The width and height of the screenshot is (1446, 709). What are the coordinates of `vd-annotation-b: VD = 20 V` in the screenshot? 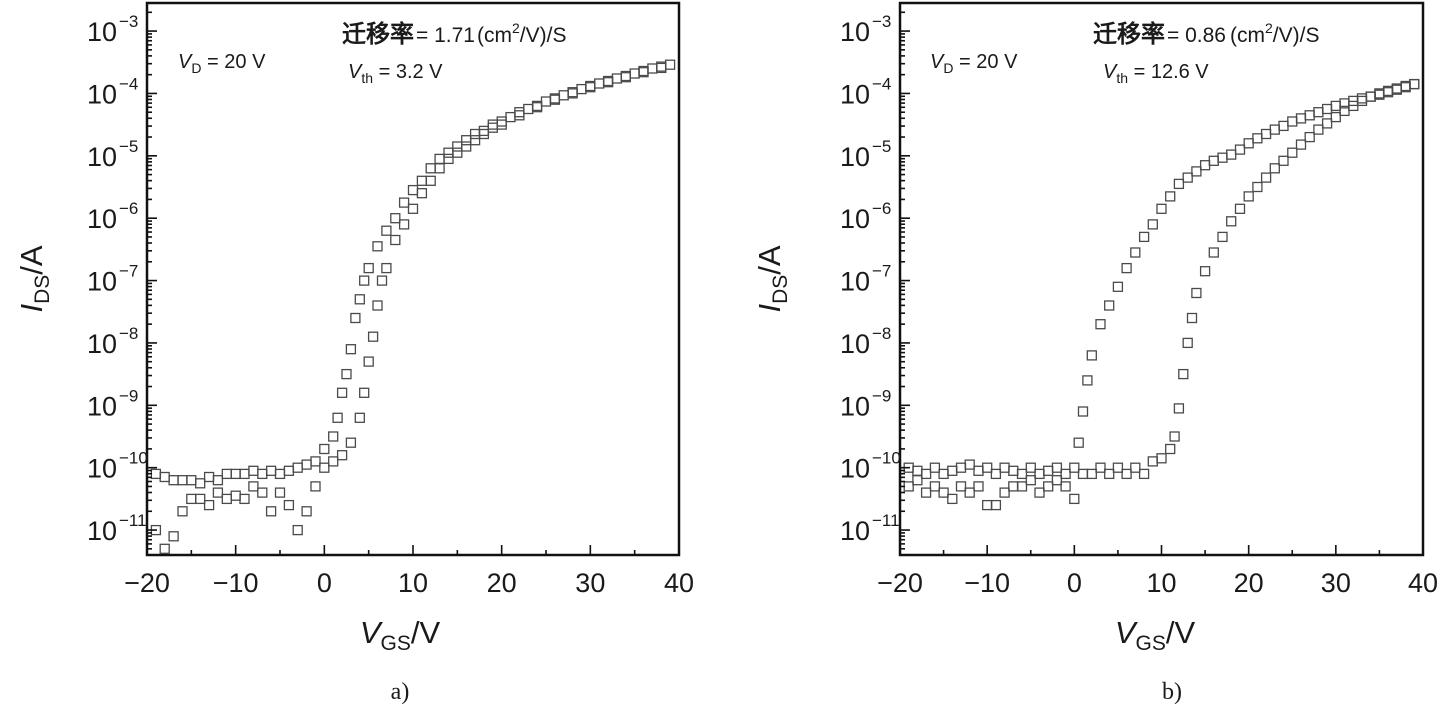 It's located at (974, 63).